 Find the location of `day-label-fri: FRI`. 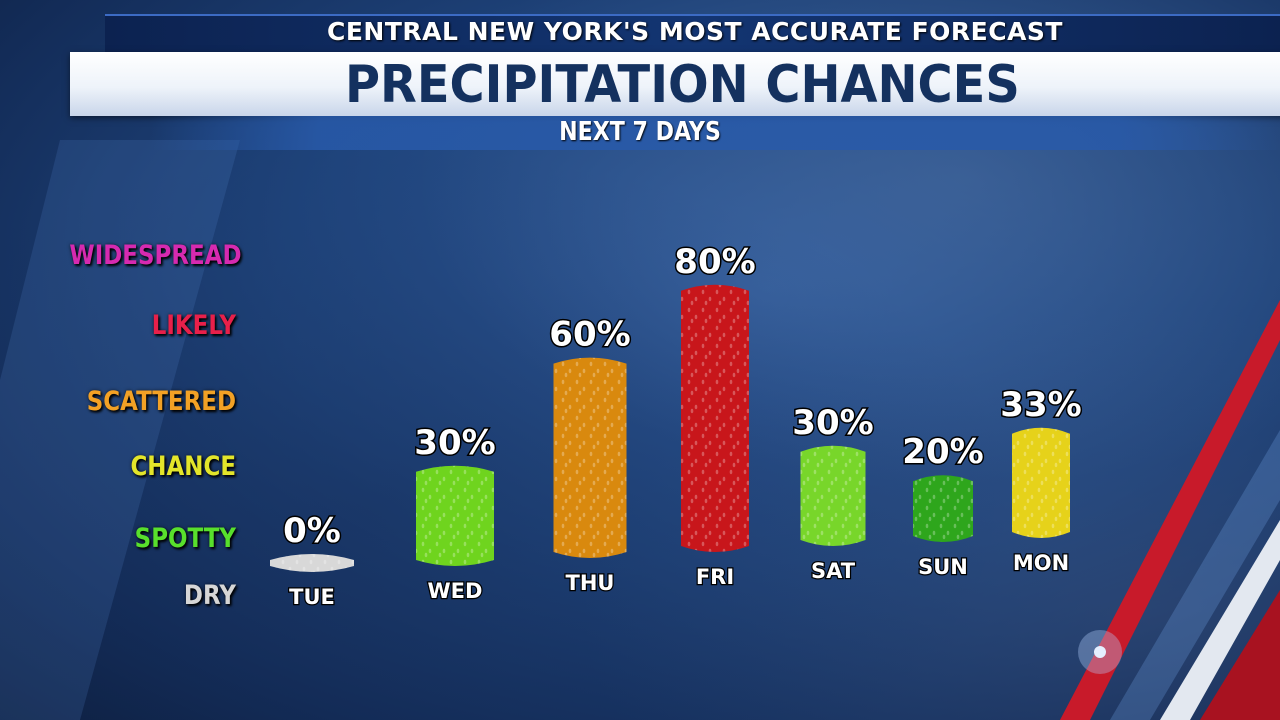

day-label-fri: FRI is located at coordinates (715, 577).